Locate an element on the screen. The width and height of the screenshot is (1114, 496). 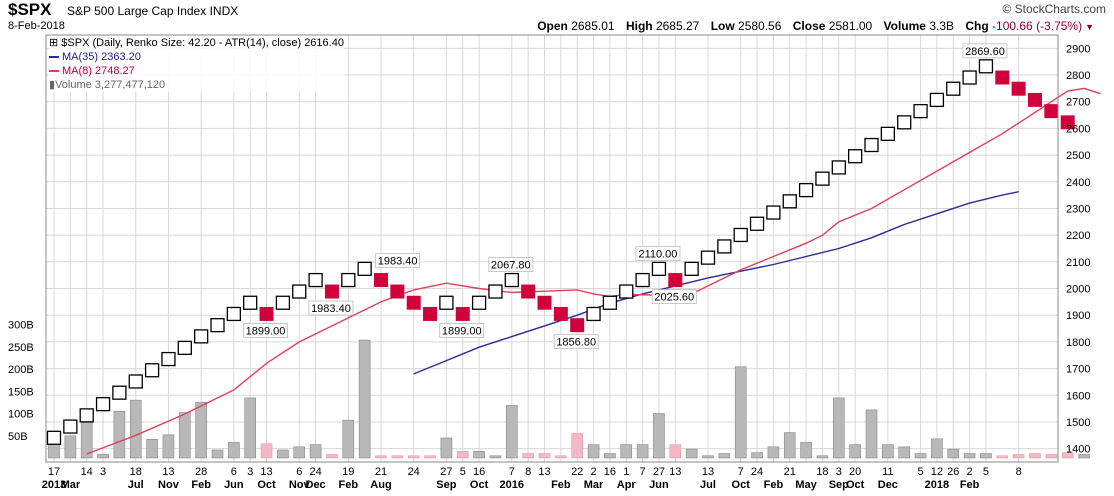
x-tick-month: May is located at coordinates (806, 485).